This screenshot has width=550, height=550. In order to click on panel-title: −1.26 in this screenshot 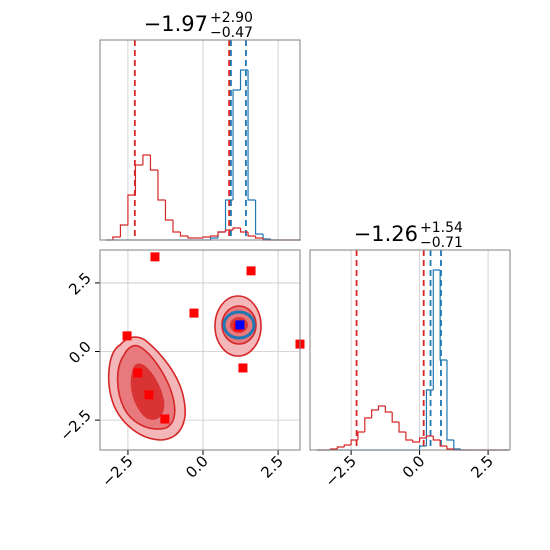, I will do `click(386, 234)`.